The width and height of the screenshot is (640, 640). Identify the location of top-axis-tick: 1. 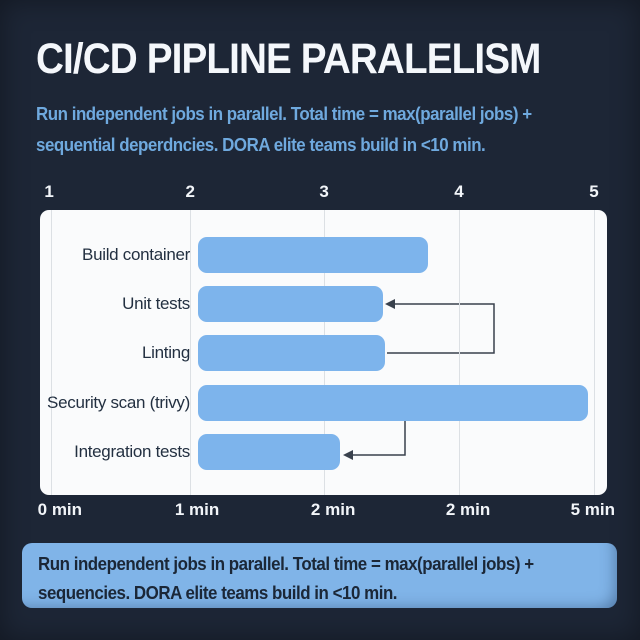
(49, 191).